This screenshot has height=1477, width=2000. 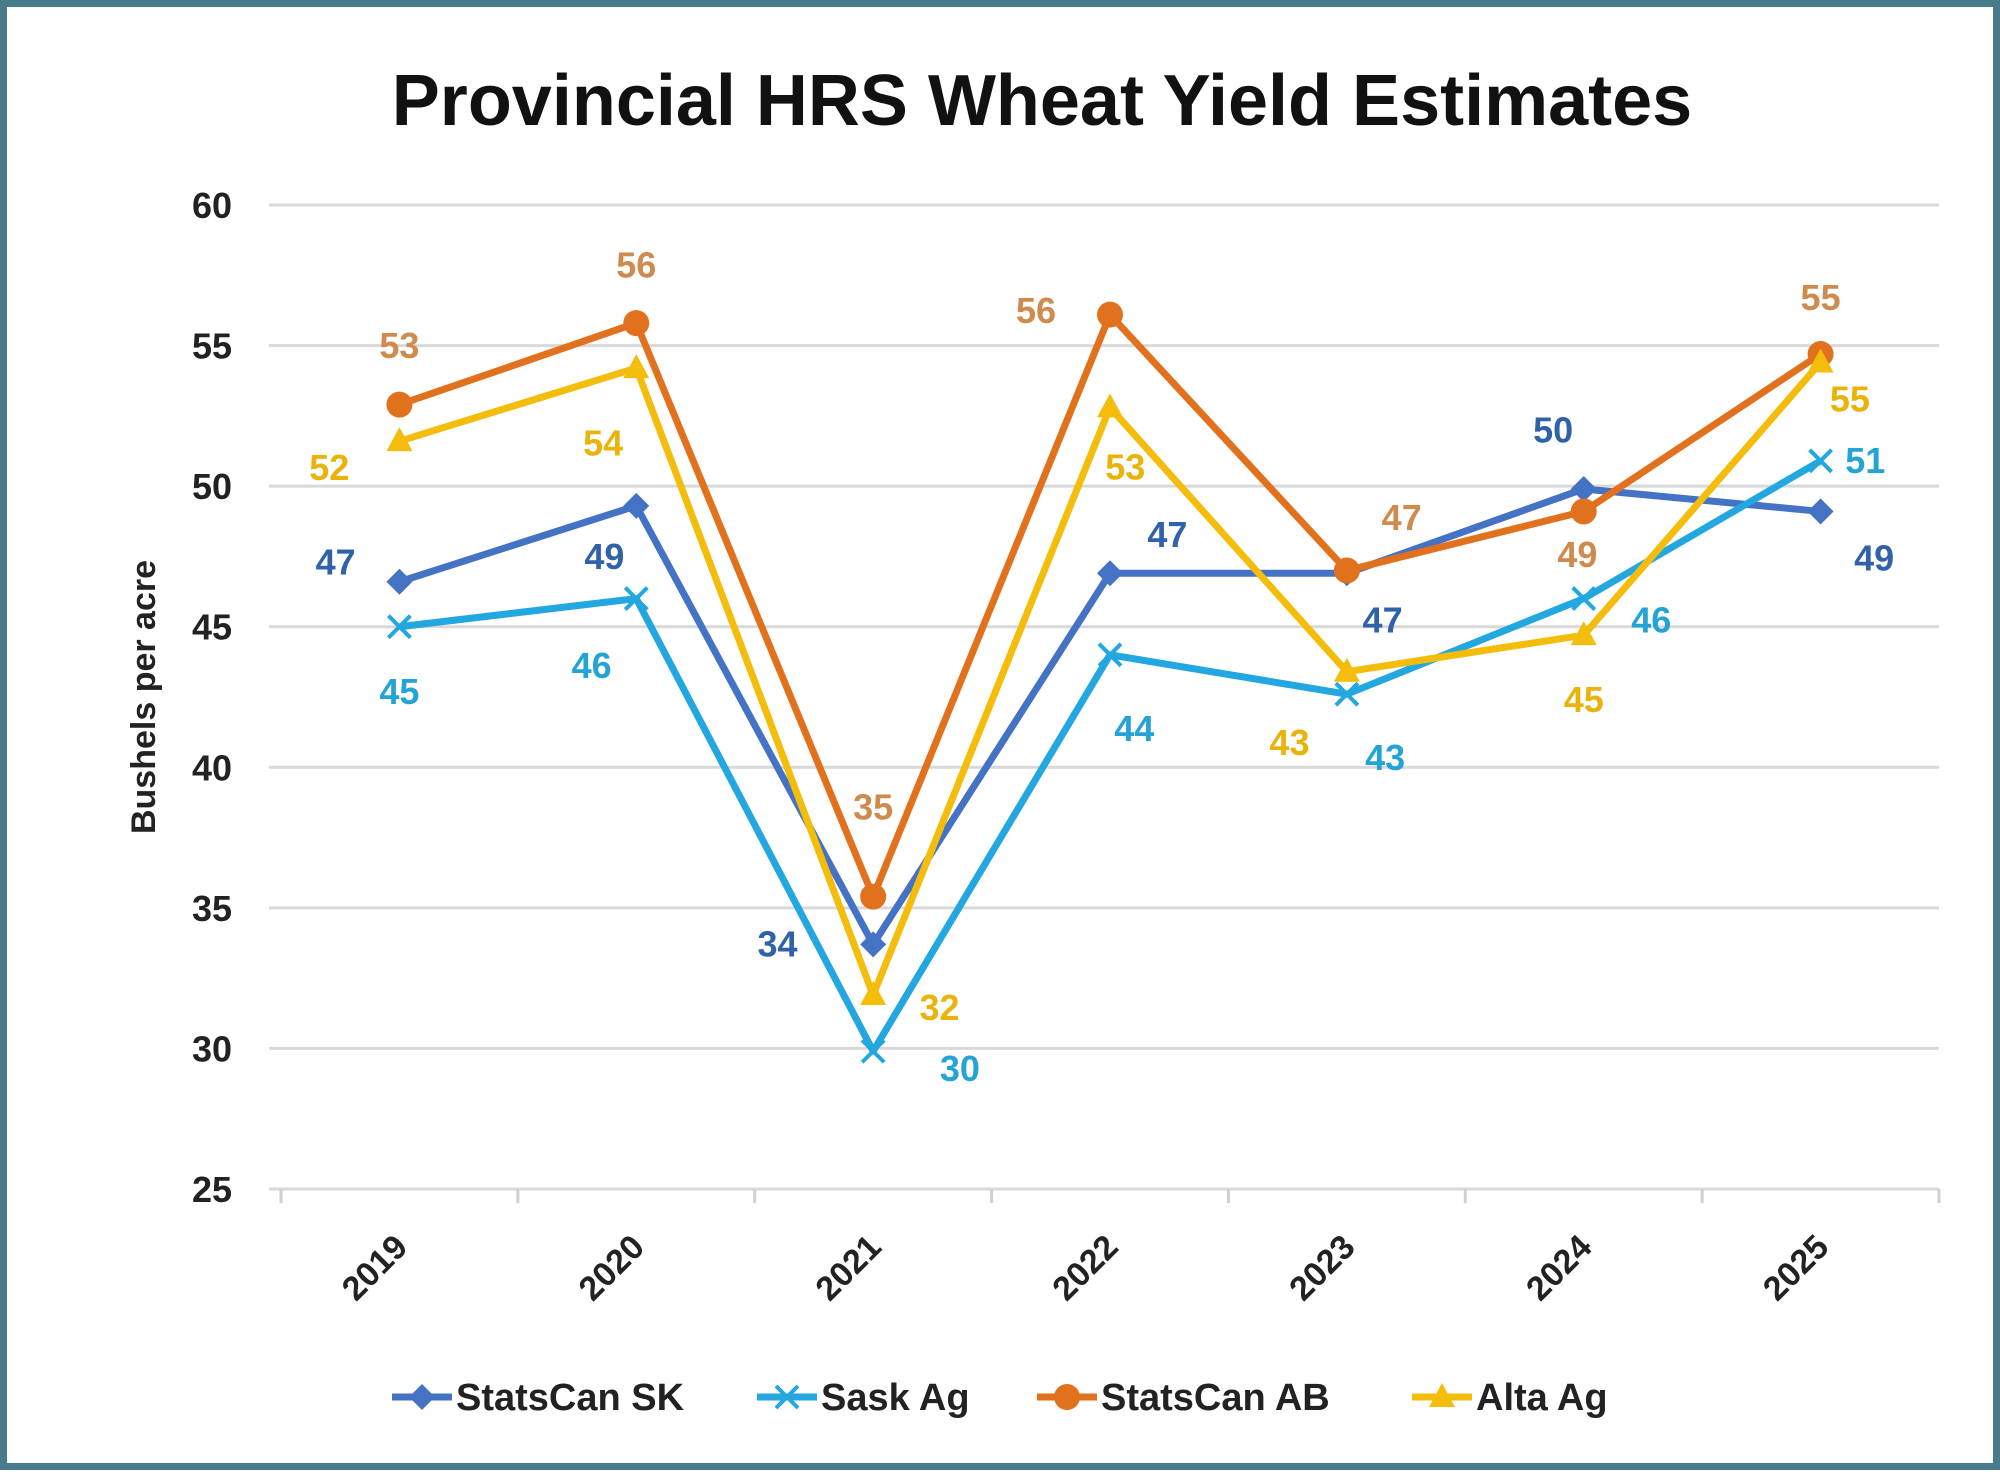 What do you see at coordinates (212, 1189) in the screenshot?
I see `y-tick-label: 25` at bounding box center [212, 1189].